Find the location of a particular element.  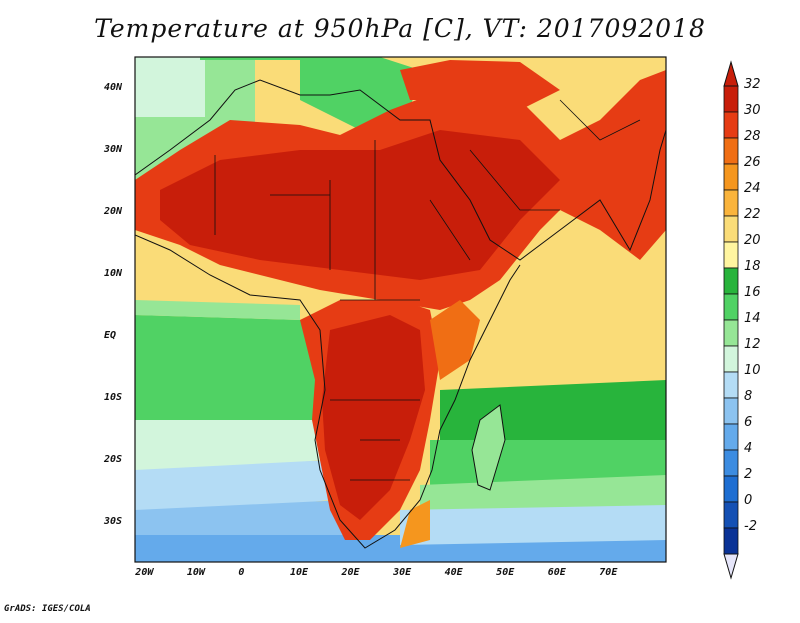

lon-tick-label: 70E is located at coordinates (608, 572).